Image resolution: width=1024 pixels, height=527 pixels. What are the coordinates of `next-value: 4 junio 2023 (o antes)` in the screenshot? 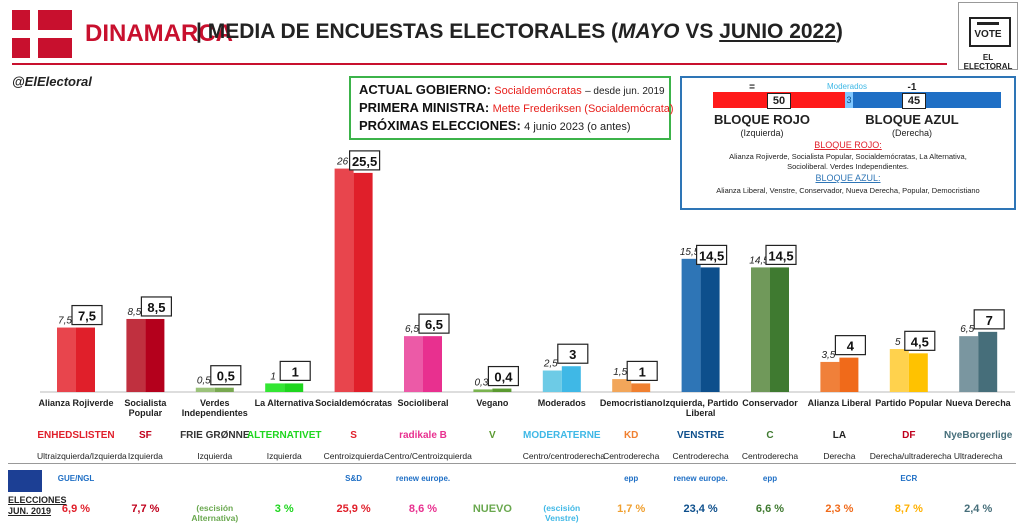 It's located at (577, 127).